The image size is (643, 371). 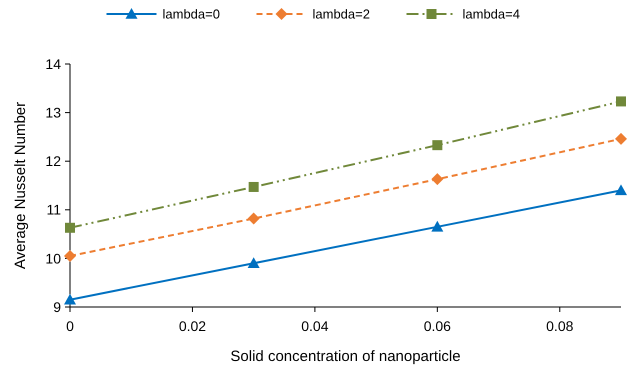 What do you see at coordinates (53, 161) in the screenshot?
I see `y-tick-label: 12` at bounding box center [53, 161].